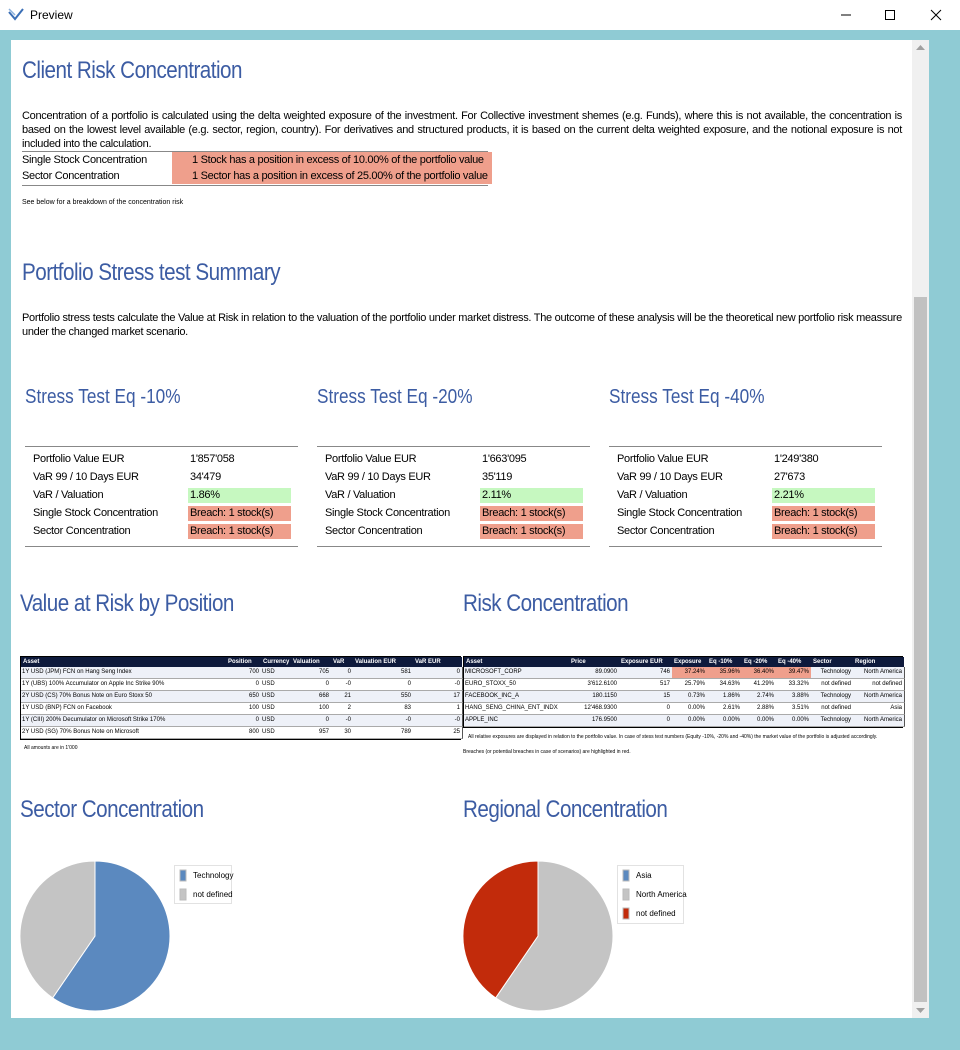  Describe the element at coordinates (213, 875) in the screenshot. I see `legend-label: Technology` at that location.